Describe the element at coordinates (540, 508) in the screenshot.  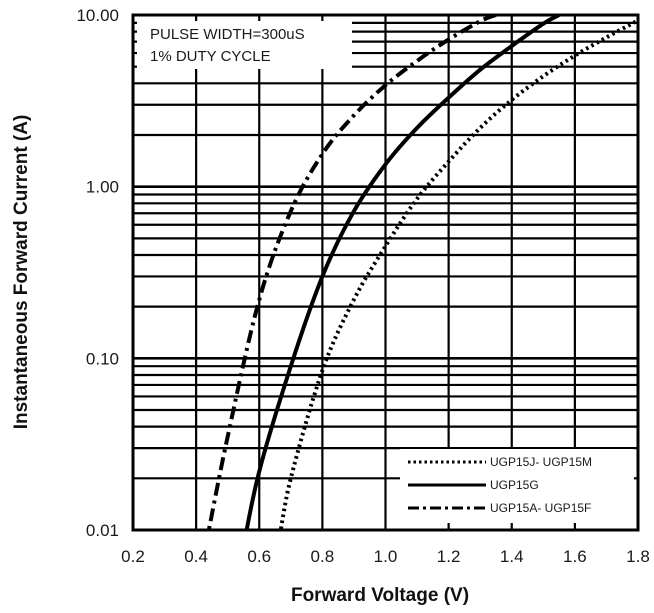
I see `legend-label: UGP15A- UGP15F` at that location.